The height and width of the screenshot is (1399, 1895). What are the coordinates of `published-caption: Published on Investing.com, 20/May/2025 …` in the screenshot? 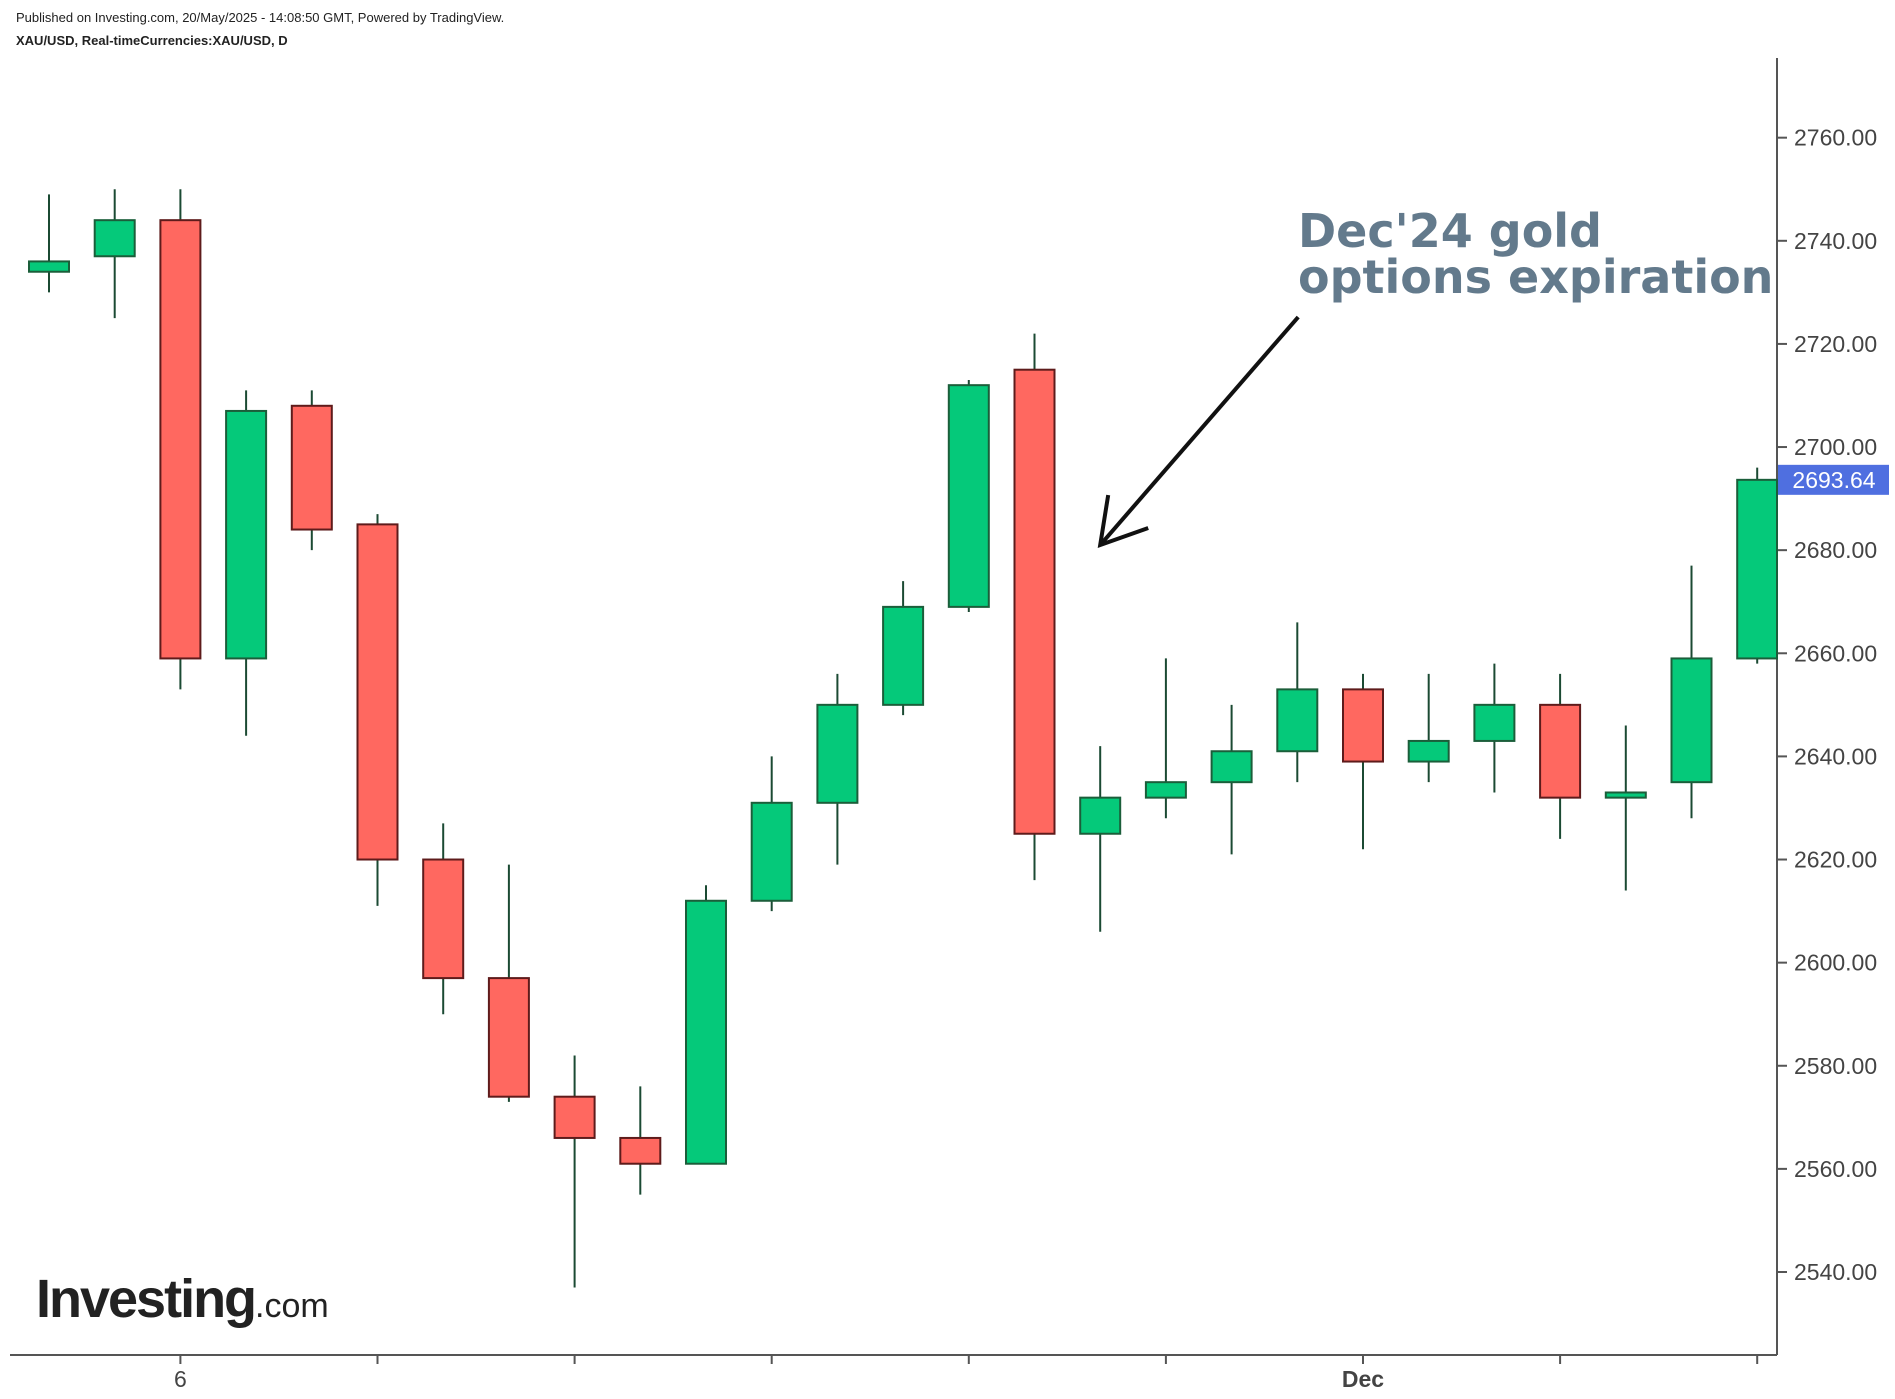 It's located at (260, 17).